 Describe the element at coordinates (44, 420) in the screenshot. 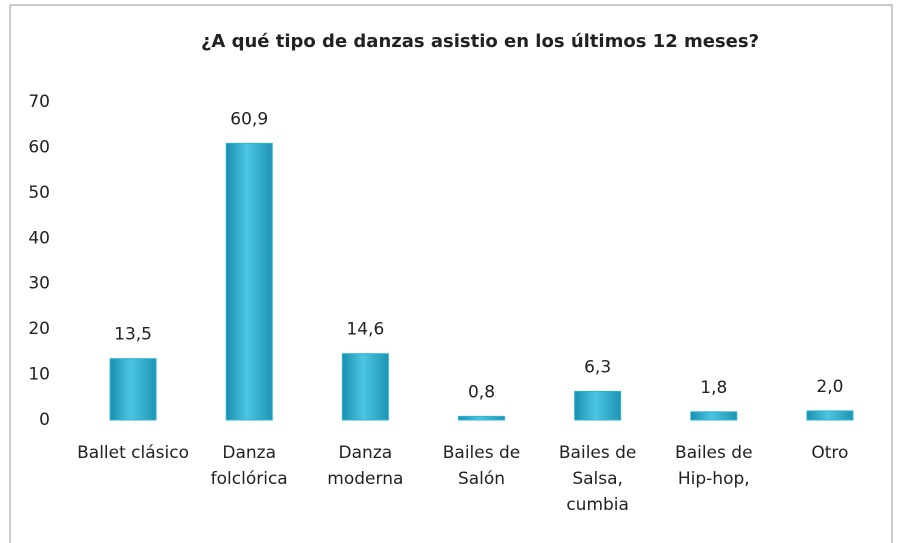

I see `y-tick-label: 0` at that location.